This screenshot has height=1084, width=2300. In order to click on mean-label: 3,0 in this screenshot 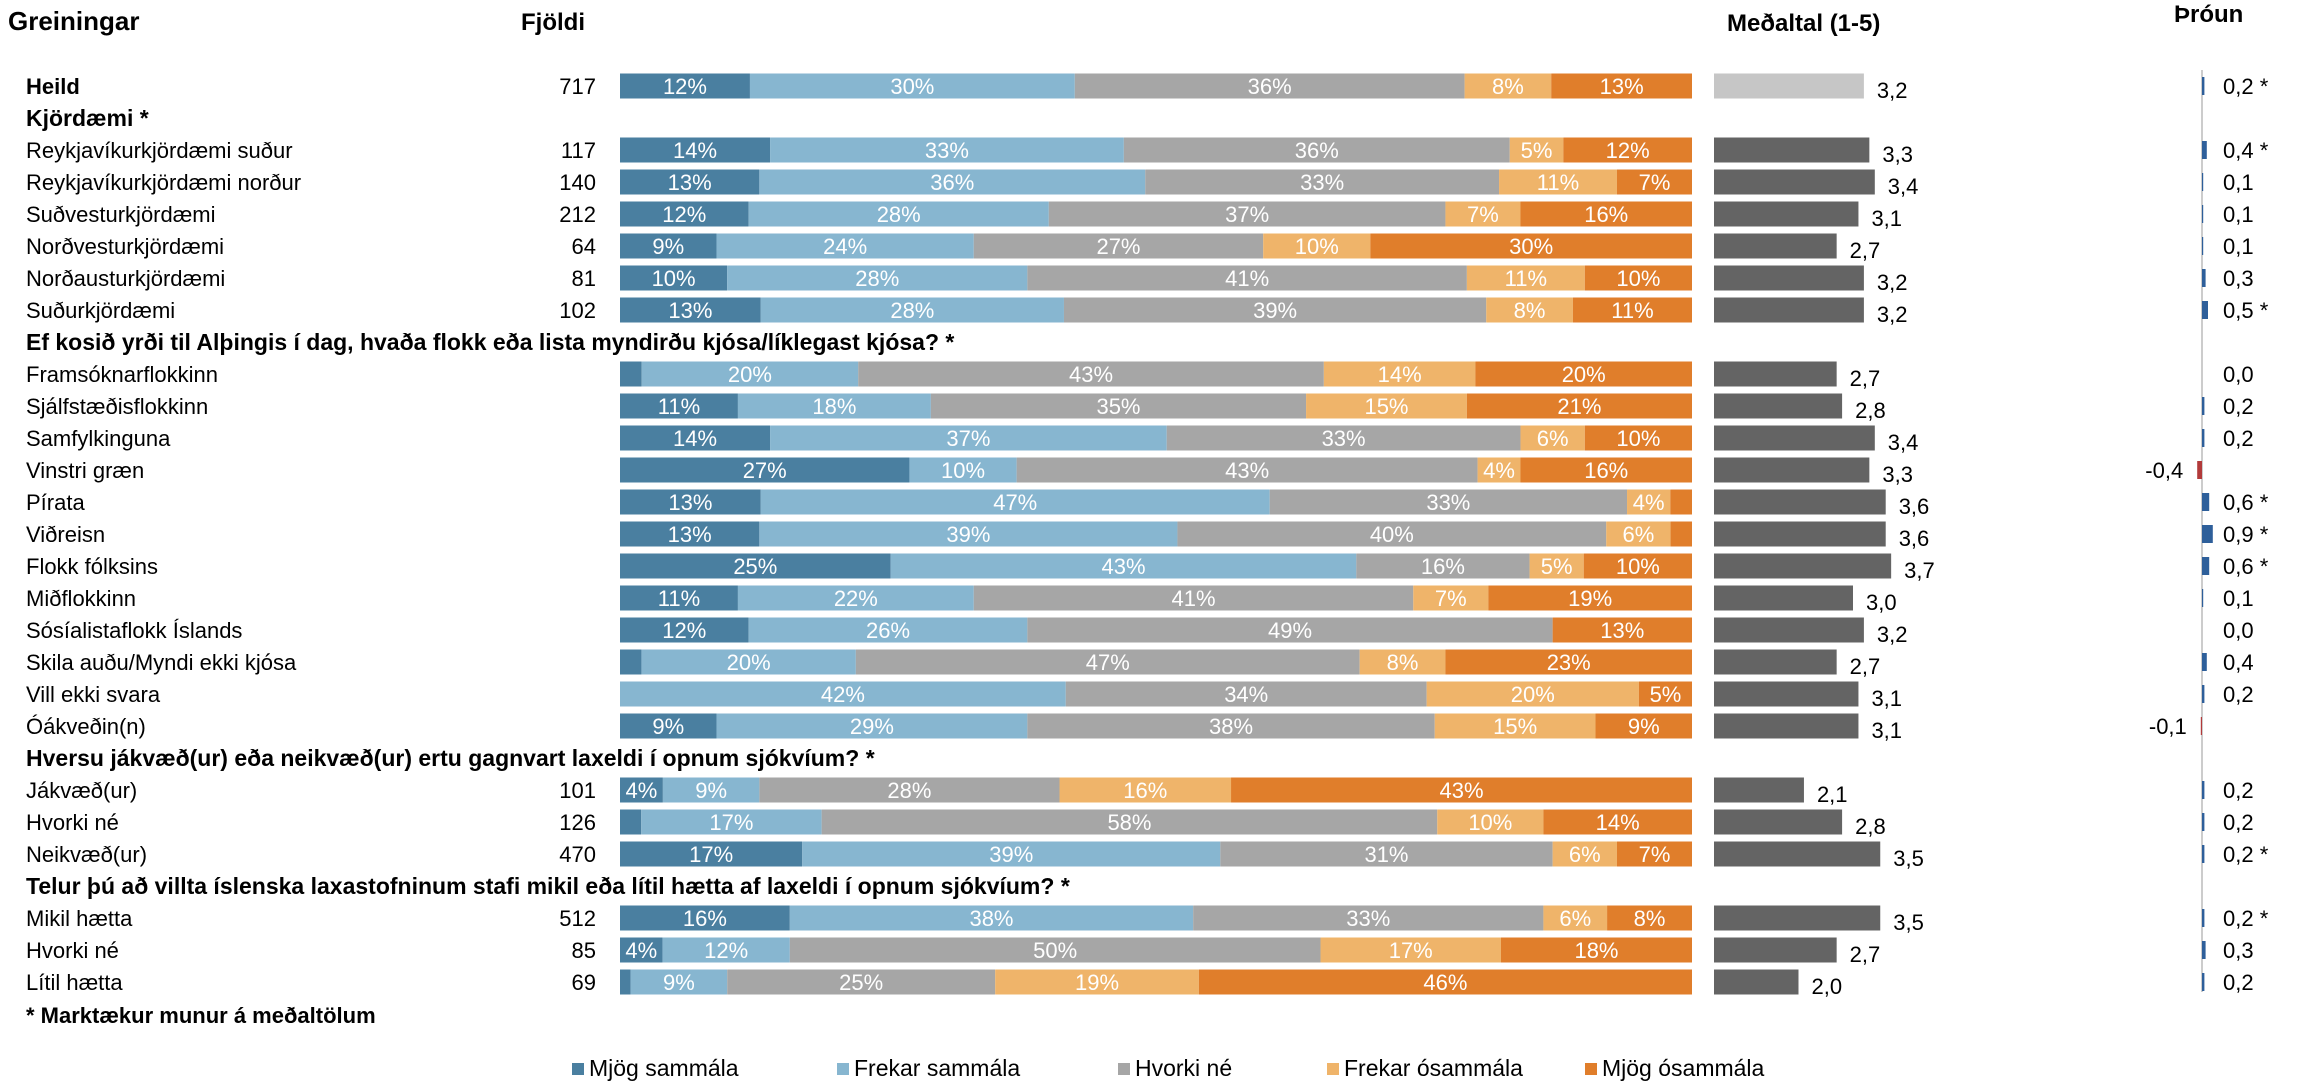, I will do `click(1881, 602)`.